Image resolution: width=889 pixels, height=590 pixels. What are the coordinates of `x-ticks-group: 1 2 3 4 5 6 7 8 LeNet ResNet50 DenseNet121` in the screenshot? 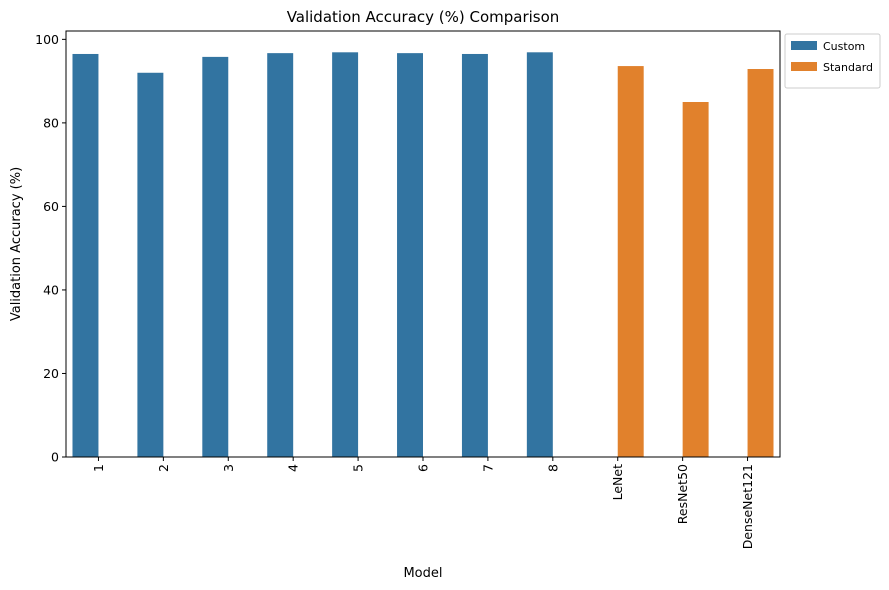 It's located at (423, 503).